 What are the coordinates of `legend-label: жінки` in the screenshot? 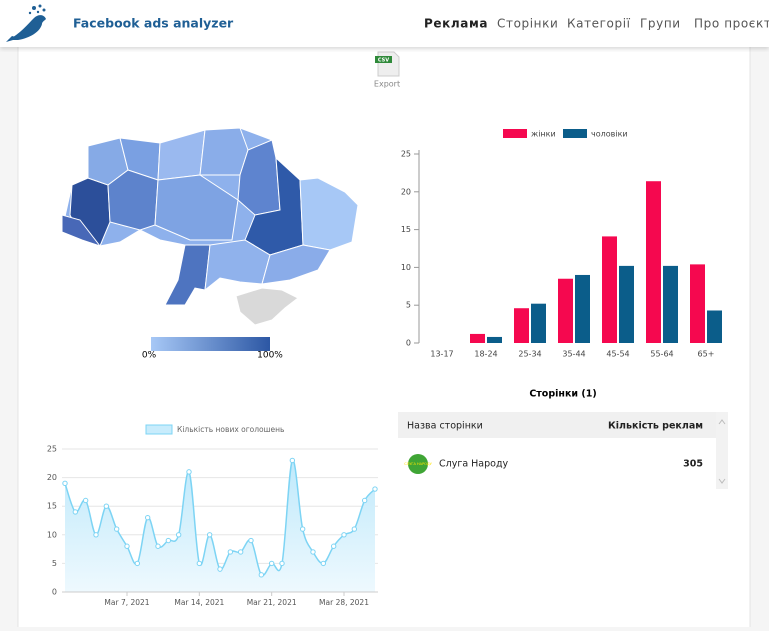 It's located at (543, 134).